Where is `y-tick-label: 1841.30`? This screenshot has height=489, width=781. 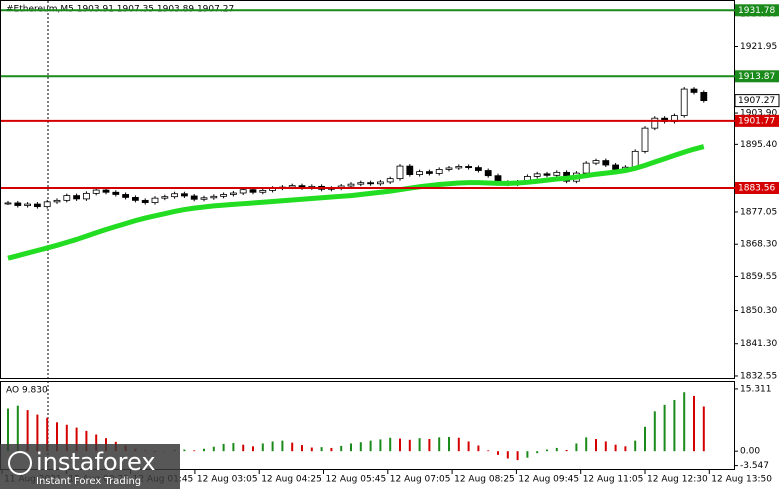
y-tick-label: 1841.30 is located at coordinates (758, 344).